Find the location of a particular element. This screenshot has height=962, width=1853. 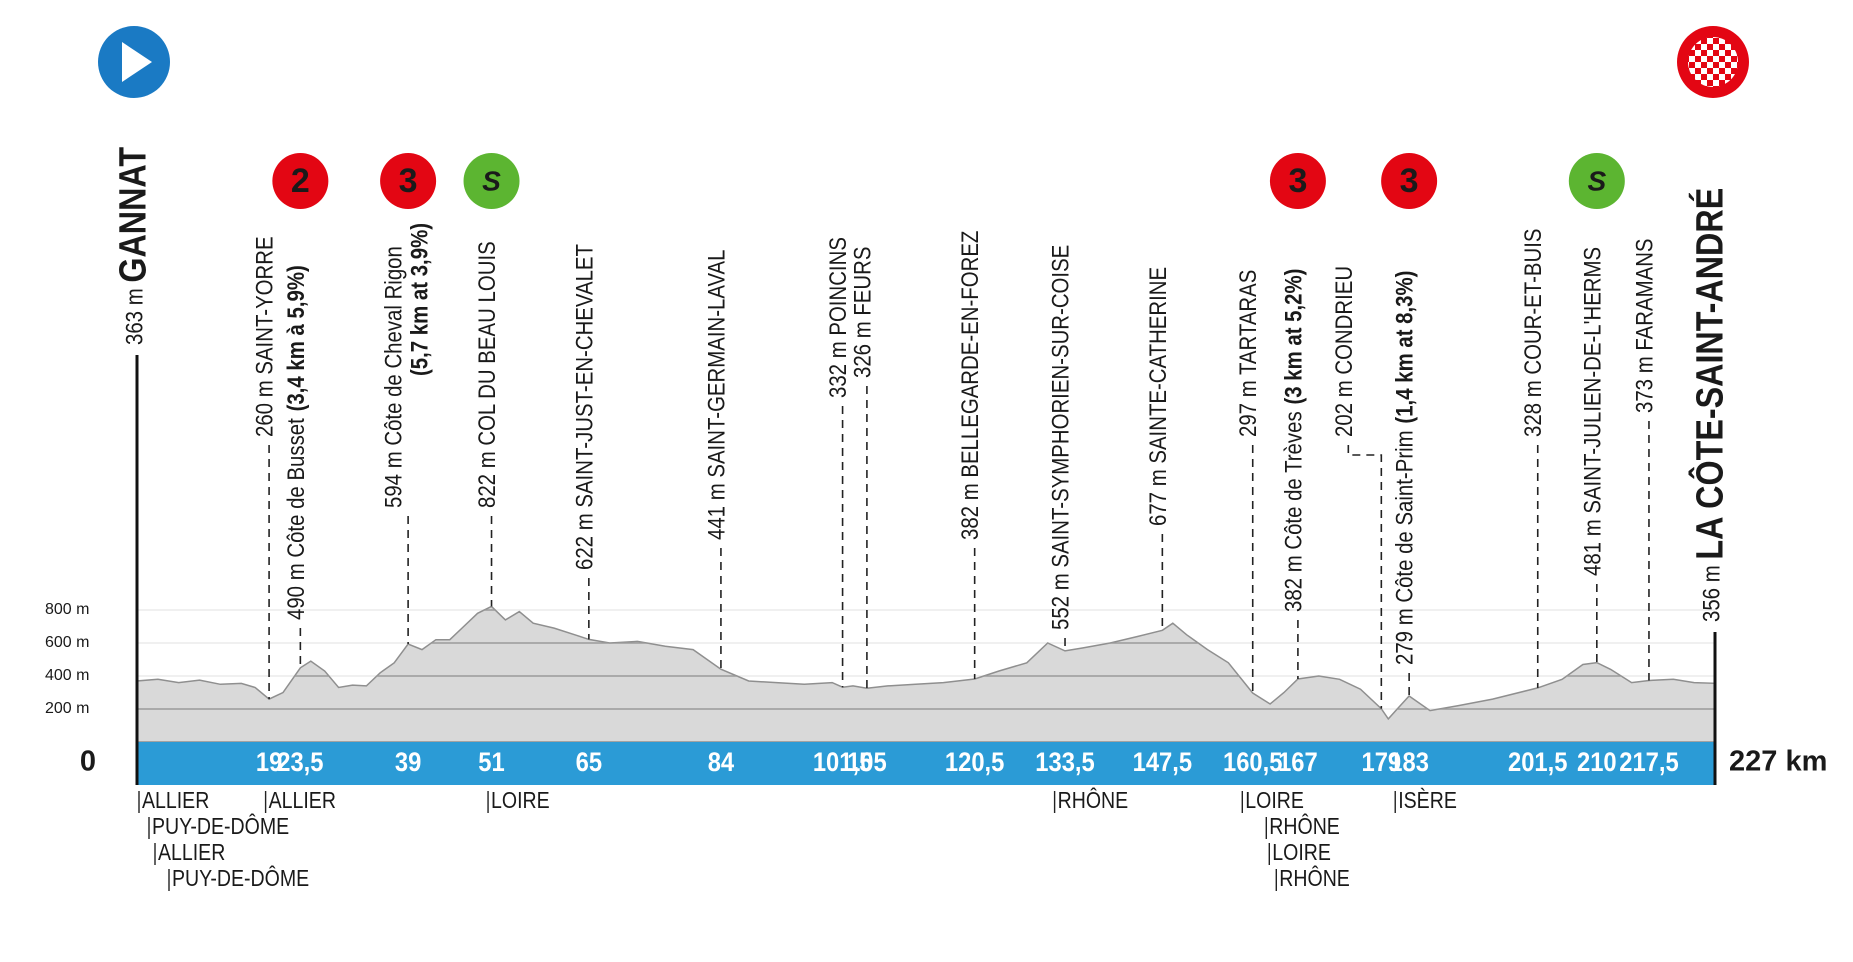

department-label: ISÈRE is located at coordinates (1427, 800).